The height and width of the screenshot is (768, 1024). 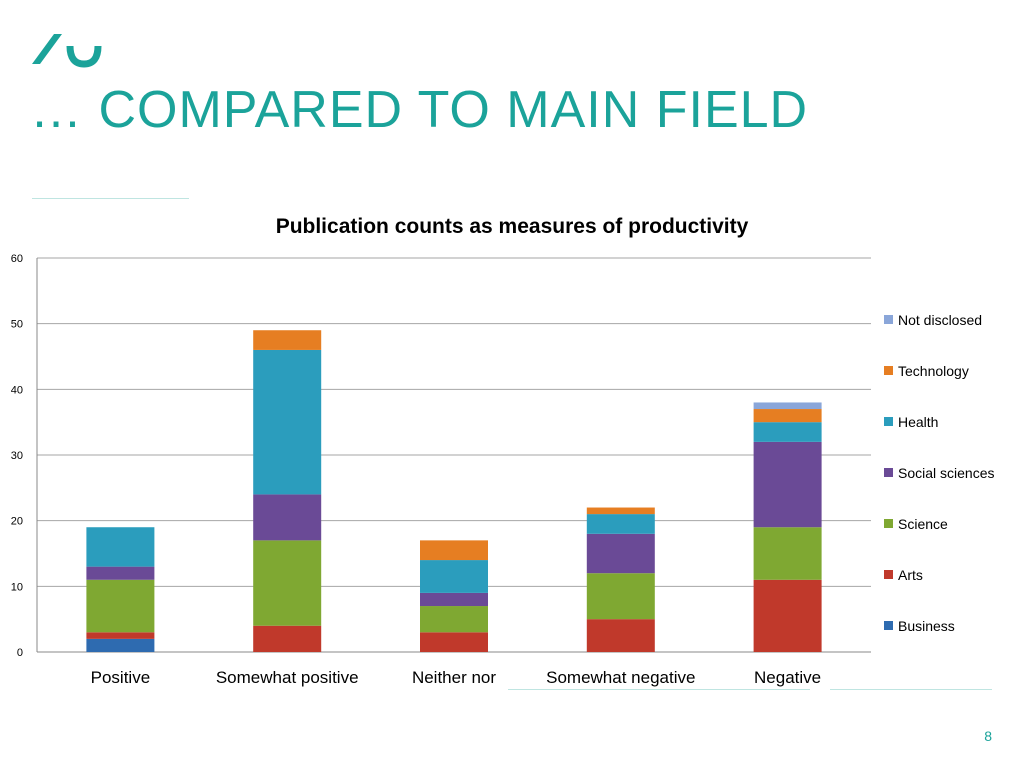 What do you see at coordinates (911, 689) in the screenshot?
I see `footer-divider-right` at bounding box center [911, 689].